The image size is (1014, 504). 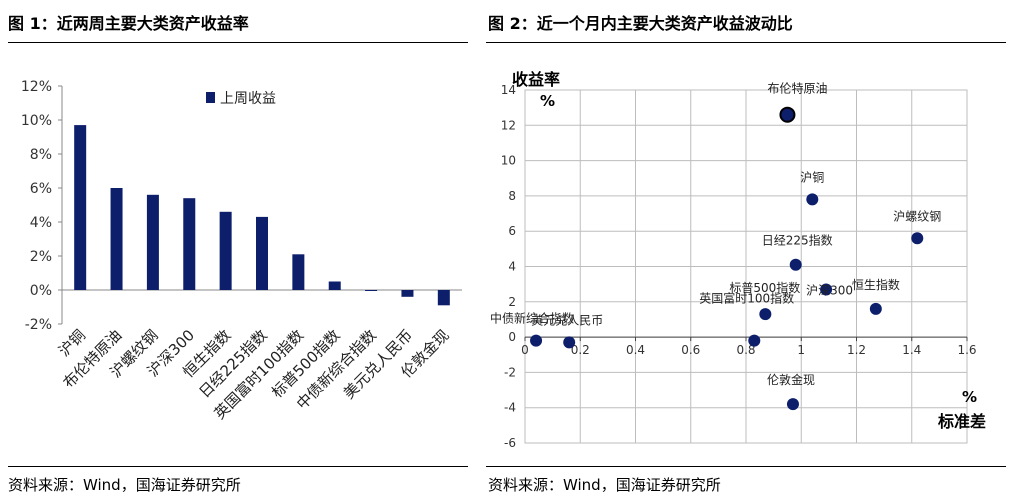 What do you see at coordinates (911, 350) in the screenshot?
I see `x-tick-label: 1.4` at bounding box center [911, 350].